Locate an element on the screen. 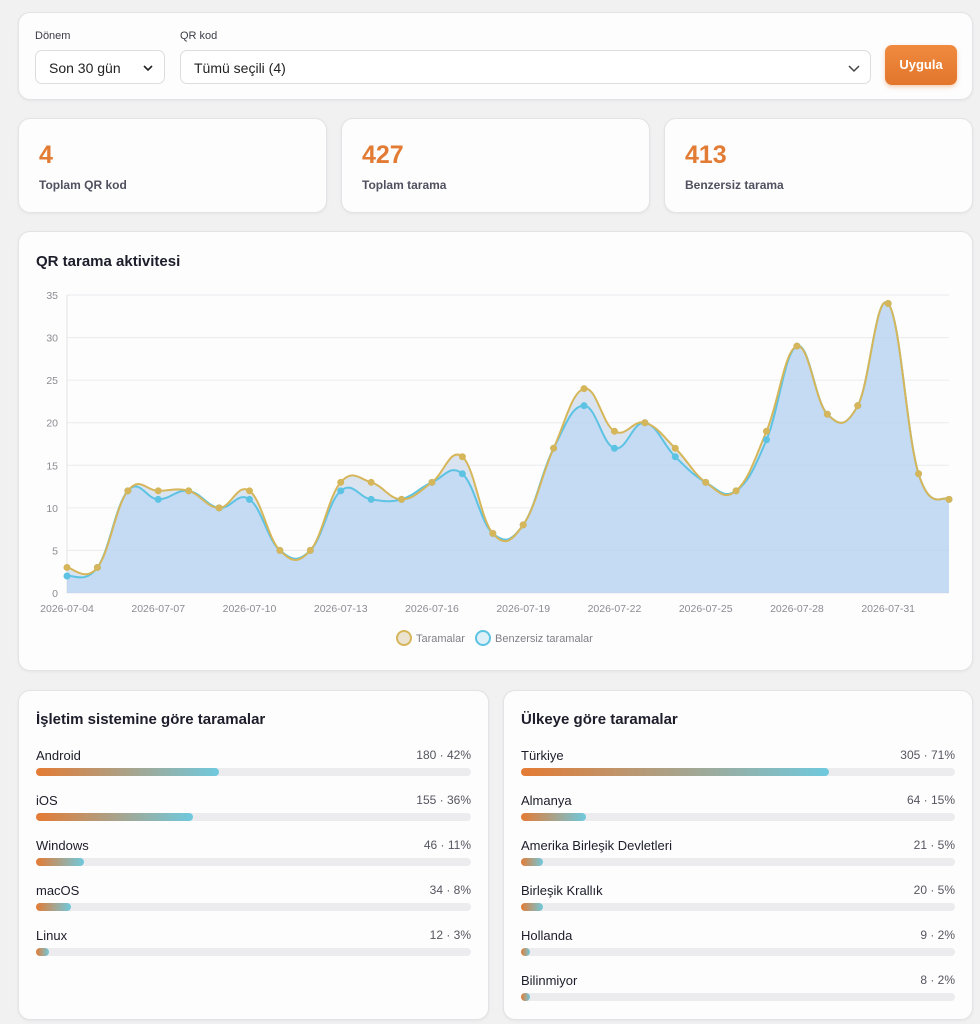 The height and width of the screenshot is (1024, 980). apply-button: Uygula is located at coordinates (921, 65).